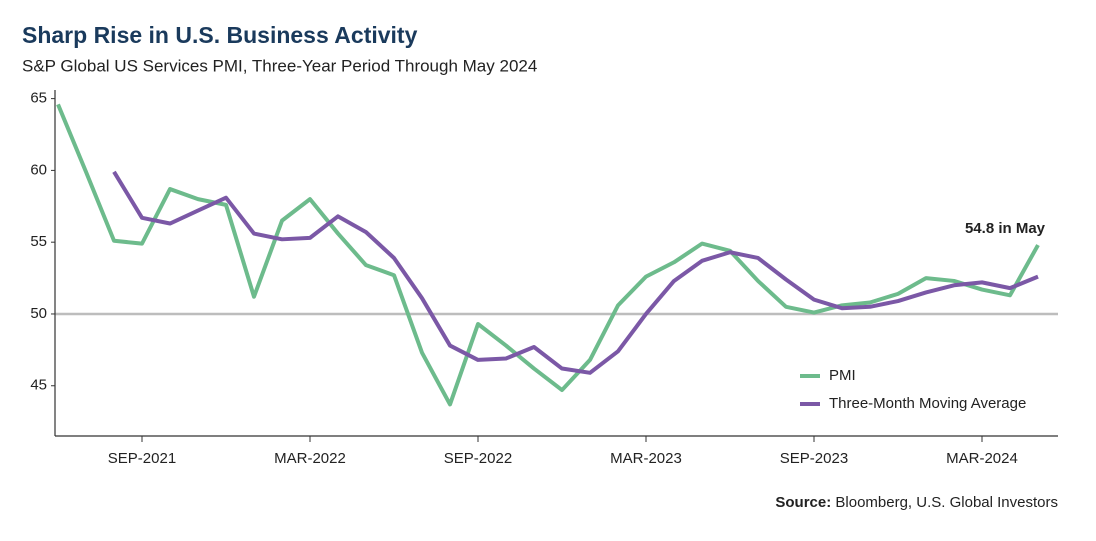  I want to click on source-text: Bloomberg, U.S. Global Investors, so click(946, 502).